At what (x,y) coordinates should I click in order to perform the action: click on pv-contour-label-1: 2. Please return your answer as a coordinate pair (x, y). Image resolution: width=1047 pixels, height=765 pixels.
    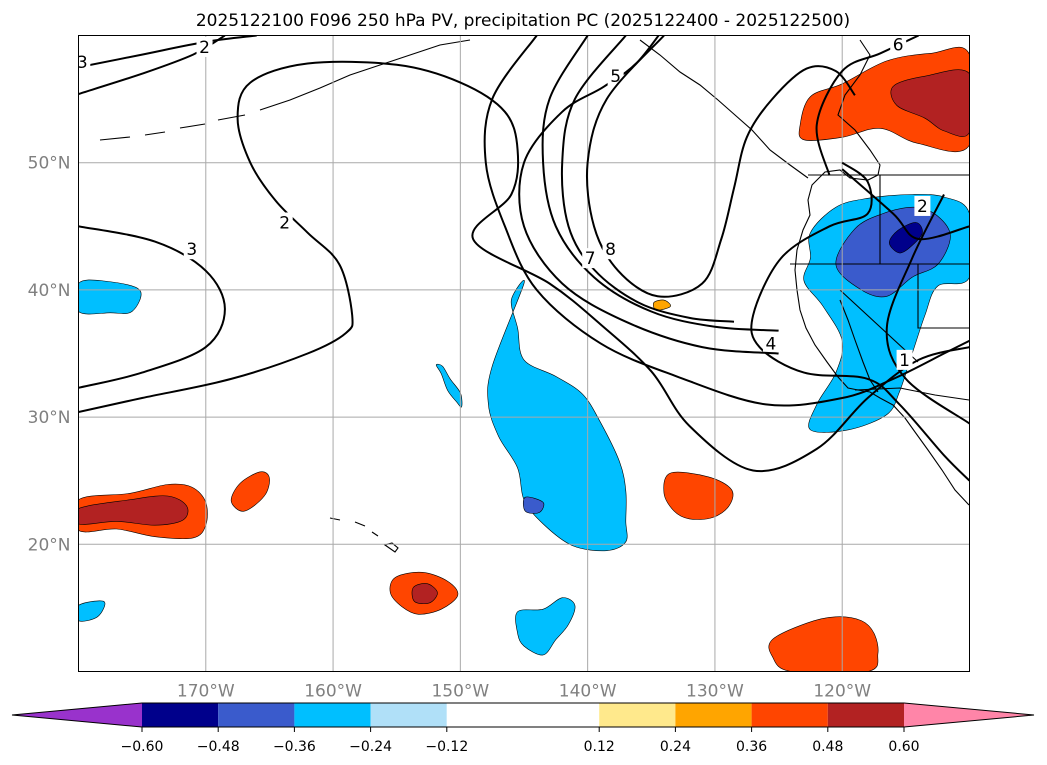
    Looking at the image, I should click on (204, 48).